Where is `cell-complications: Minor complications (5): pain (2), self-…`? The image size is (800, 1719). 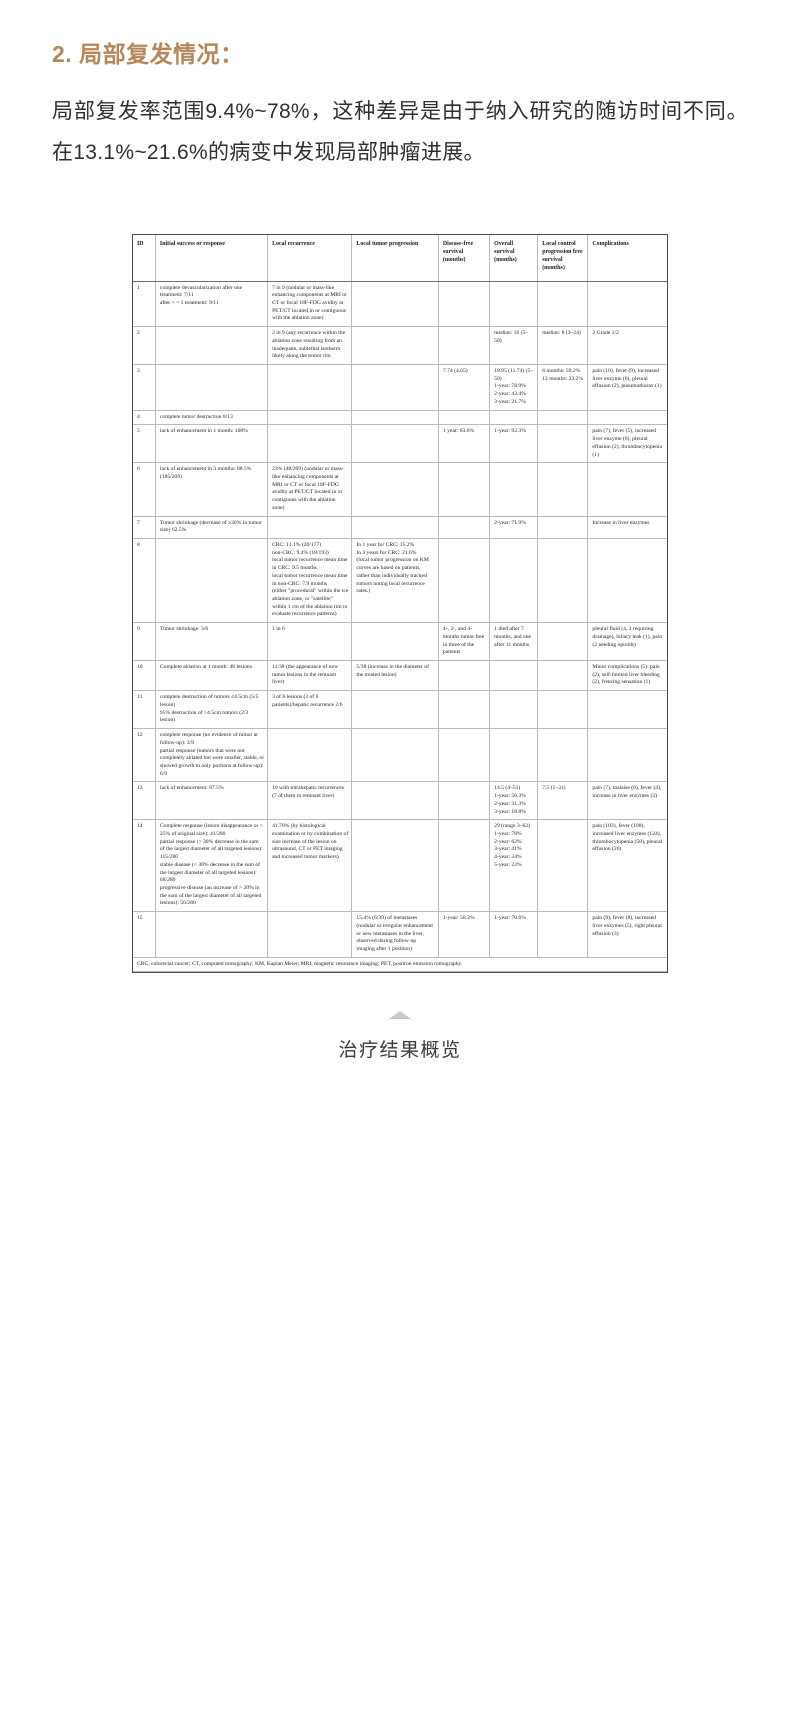
cell-complications: Minor complications (5): pain (2), self-… is located at coordinates (627, 676).